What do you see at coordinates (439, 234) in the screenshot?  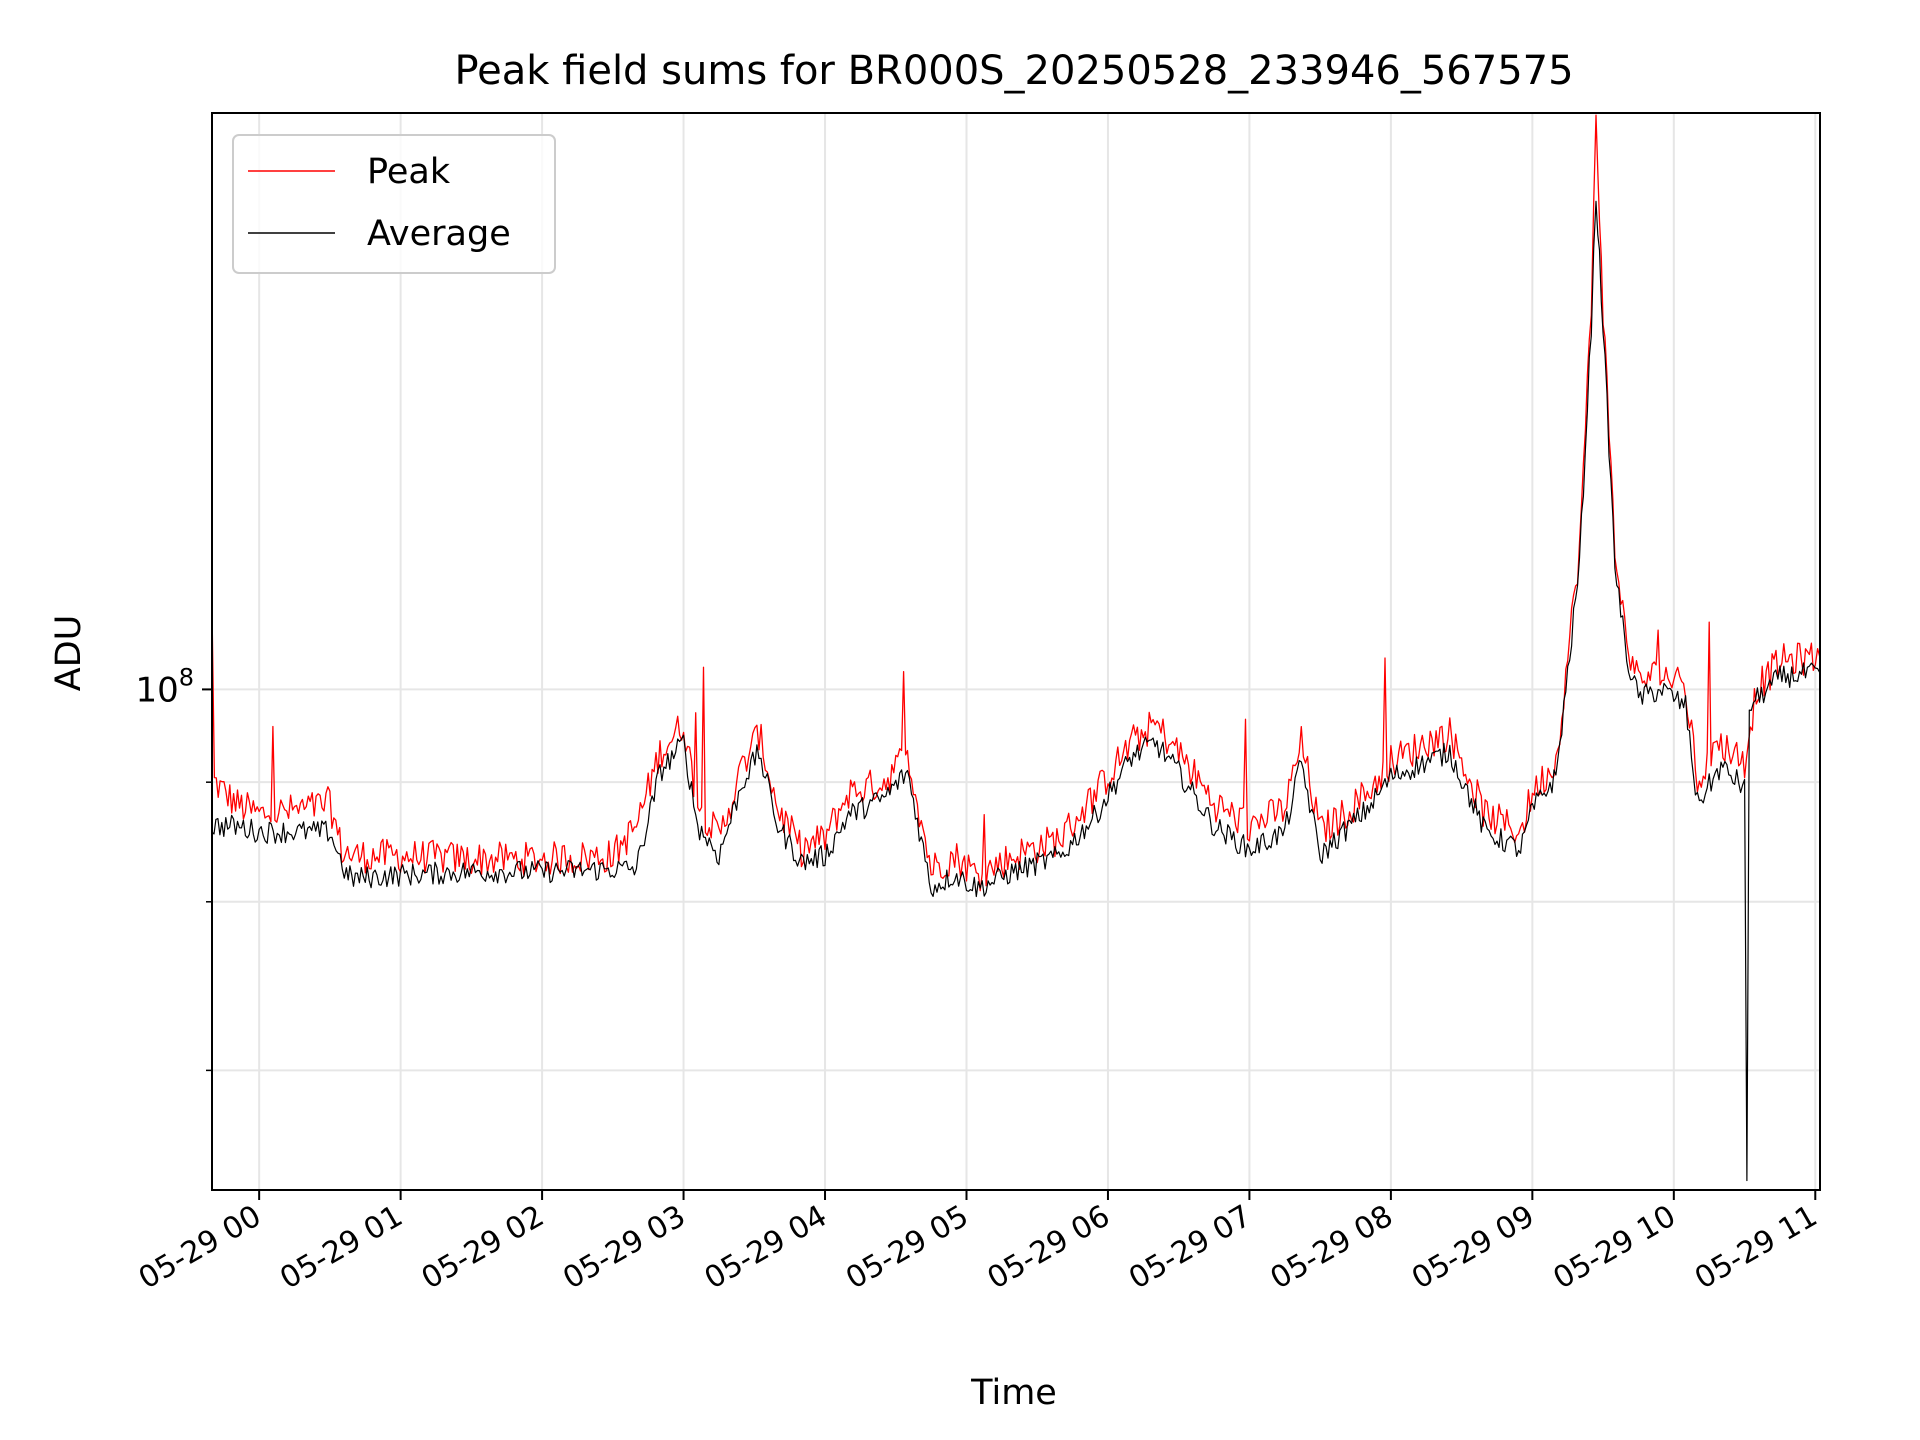 I see `legend-label-average: Average` at bounding box center [439, 234].